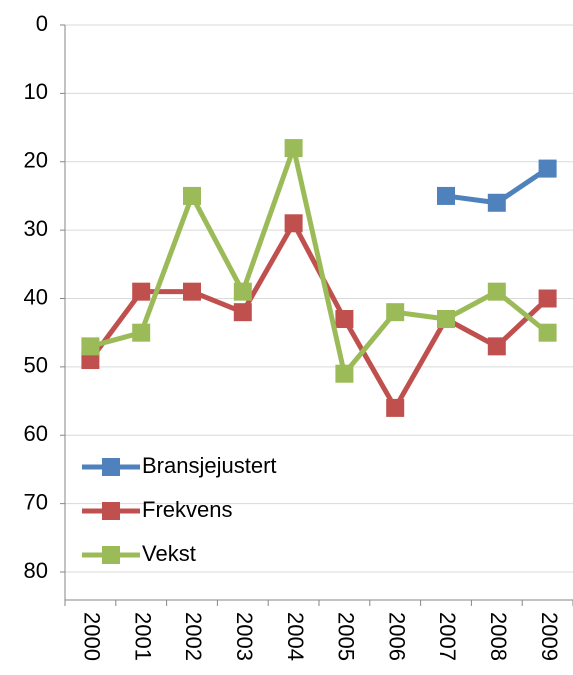 This screenshot has width=573, height=675. Describe the element at coordinates (36, 501) in the screenshot. I see `y-tick-label: 70` at that location.